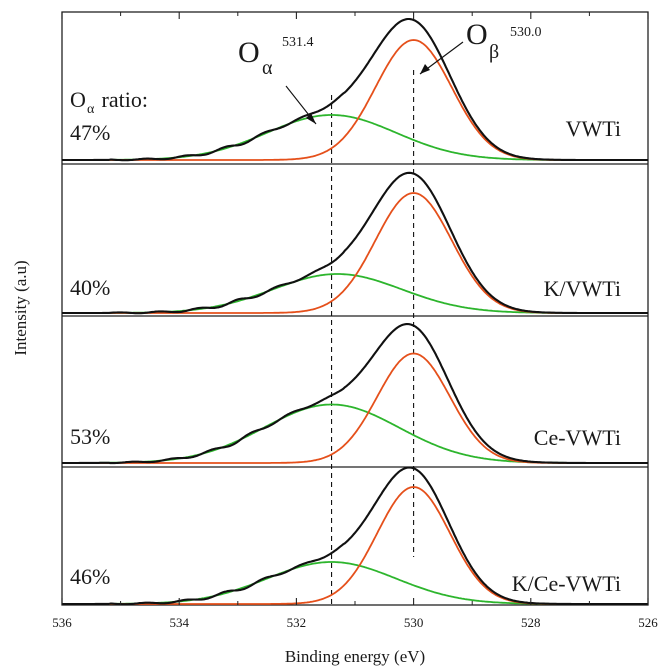 Image resolution: width=660 pixels, height=672 pixels. Describe the element at coordinates (577, 437) in the screenshot. I see `sample-label-3: Ce-VWTi` at that location.